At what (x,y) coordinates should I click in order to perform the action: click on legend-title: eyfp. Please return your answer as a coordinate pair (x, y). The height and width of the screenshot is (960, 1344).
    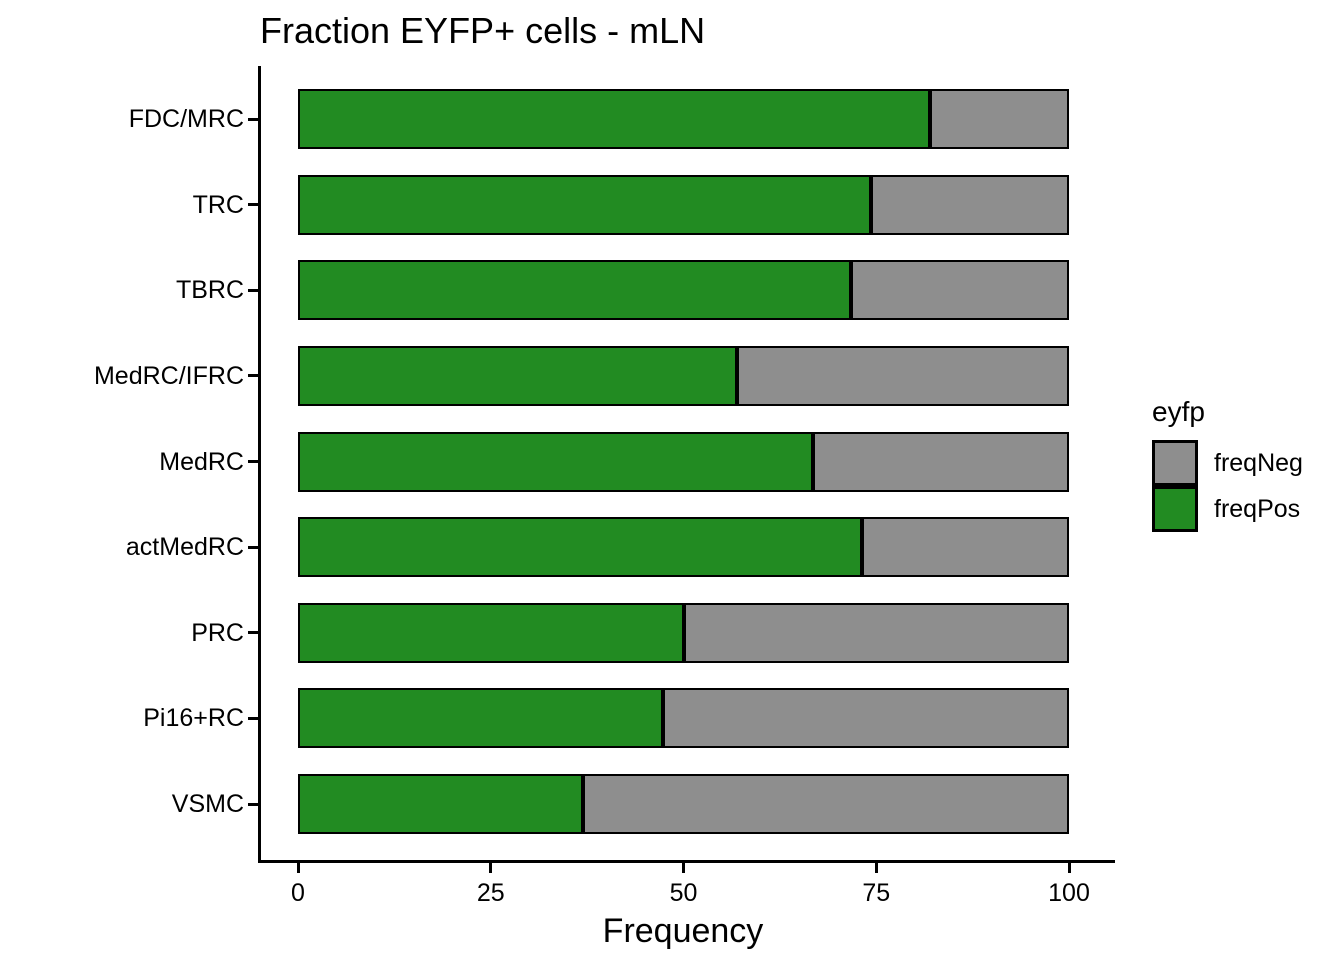
    Looking at the image, I should click on (1178, 411).